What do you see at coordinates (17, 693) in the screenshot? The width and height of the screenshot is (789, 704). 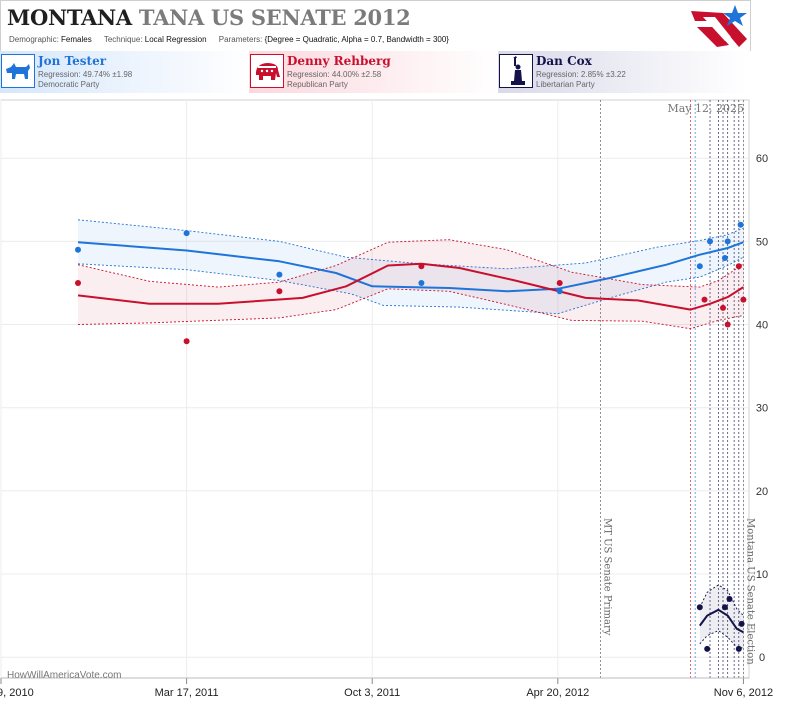 I see `x-tick-label: Aug 29, 2010` at bounding box center [17, 693].